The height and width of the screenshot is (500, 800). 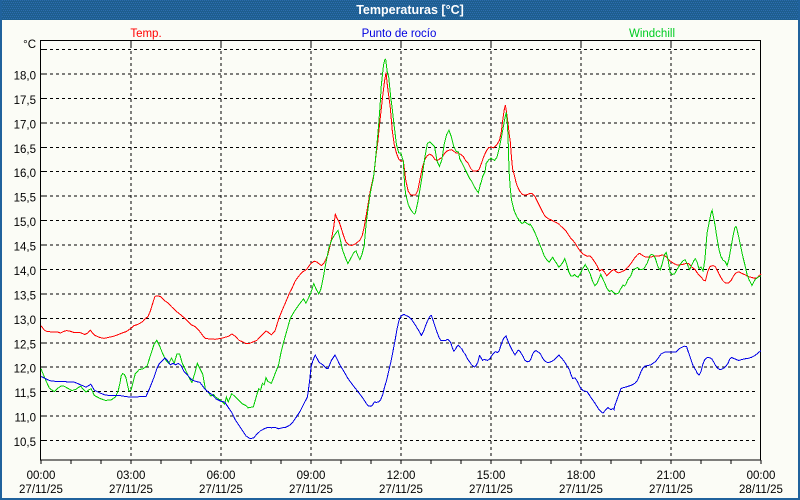 I want to click on svg-text: 03:00, so click(x=131, y=476).